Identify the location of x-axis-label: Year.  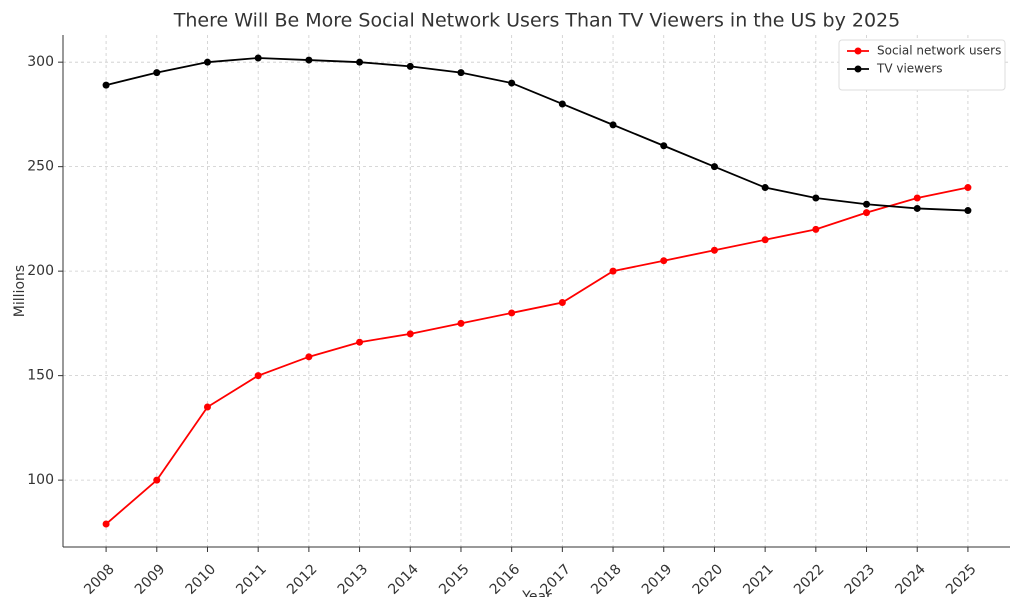
(536, 593).